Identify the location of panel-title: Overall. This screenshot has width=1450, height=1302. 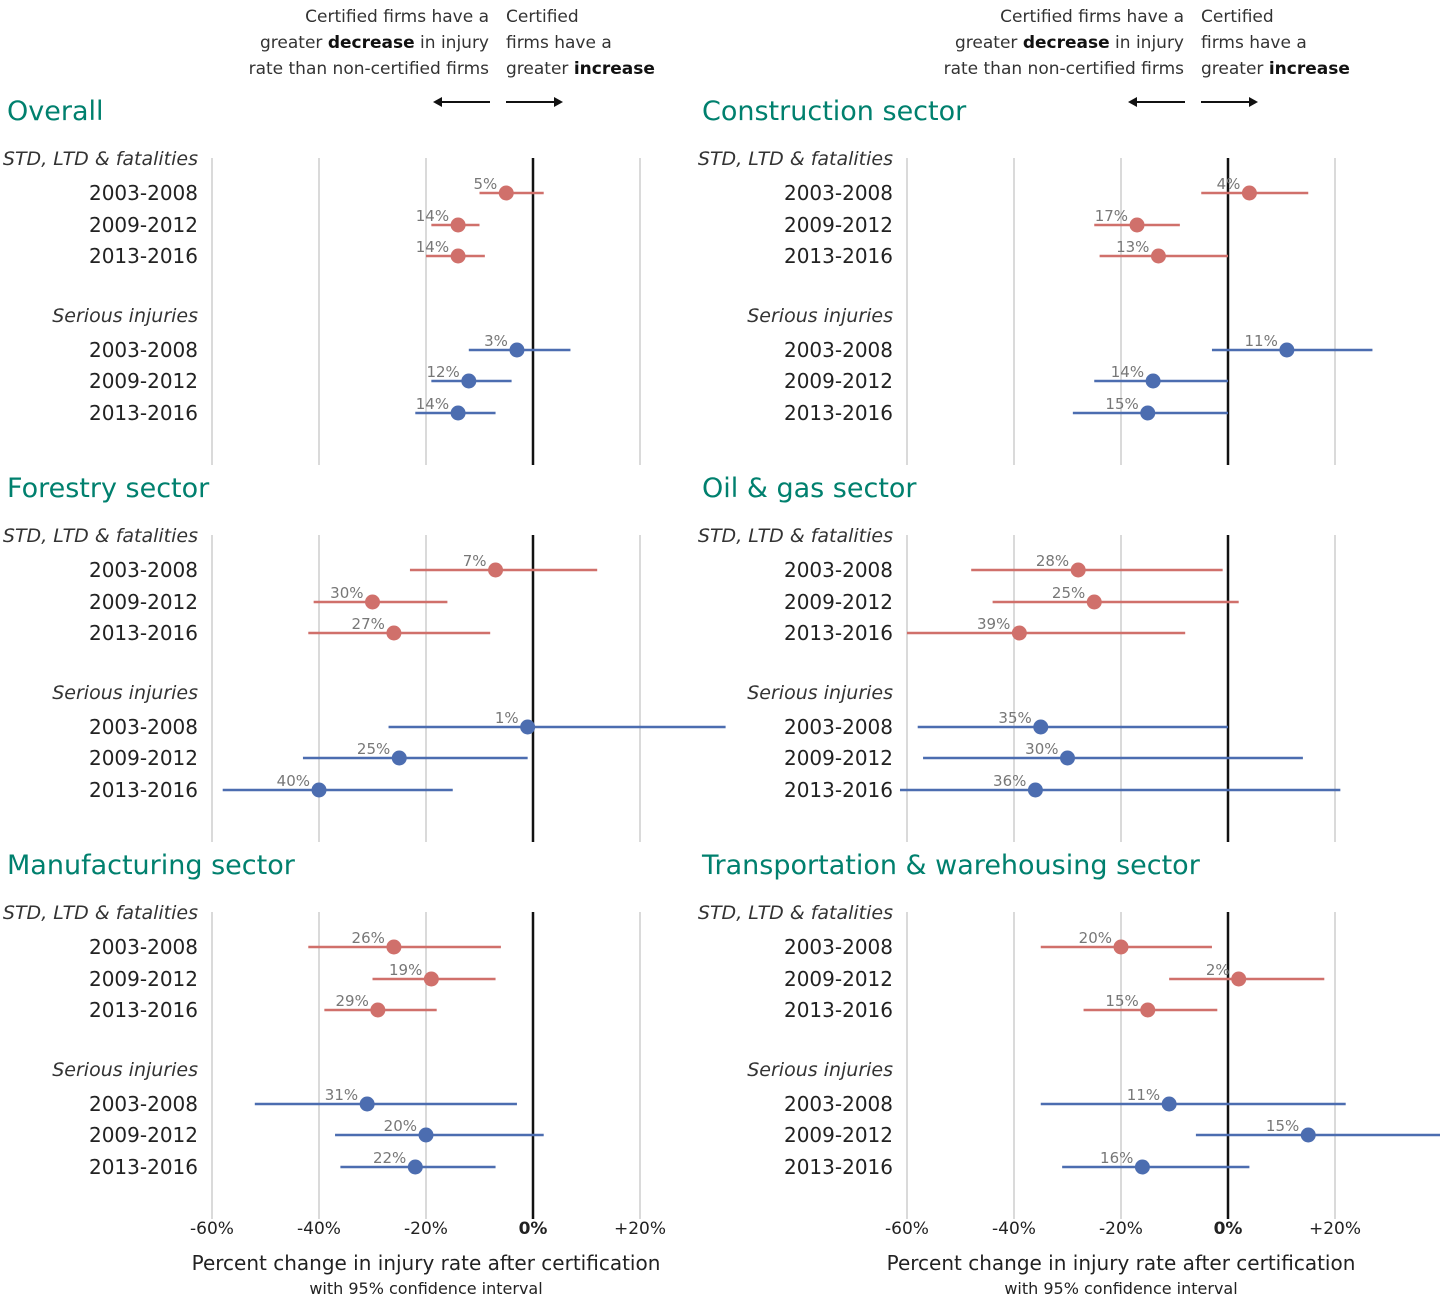
(55, 111).